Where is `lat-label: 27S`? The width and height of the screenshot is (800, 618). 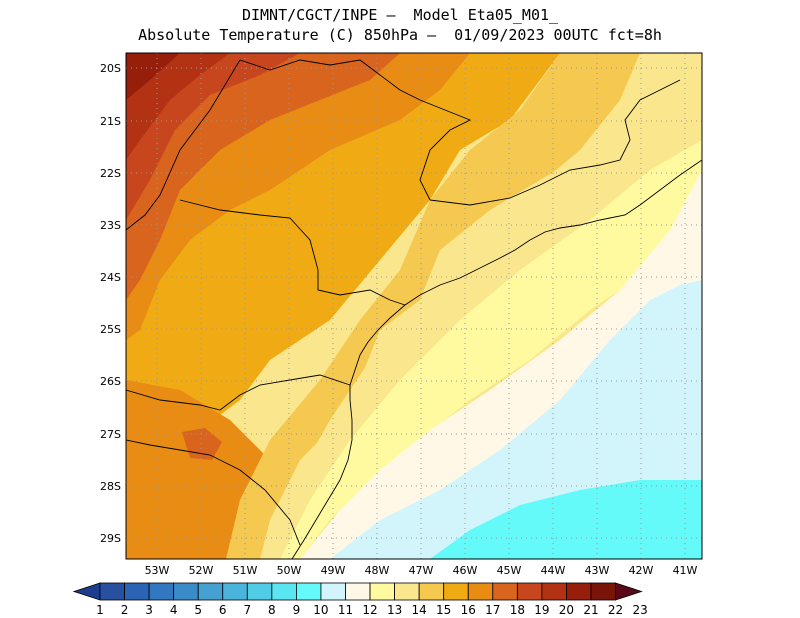
lat-label: 27S is located at coordinates (110, 434).